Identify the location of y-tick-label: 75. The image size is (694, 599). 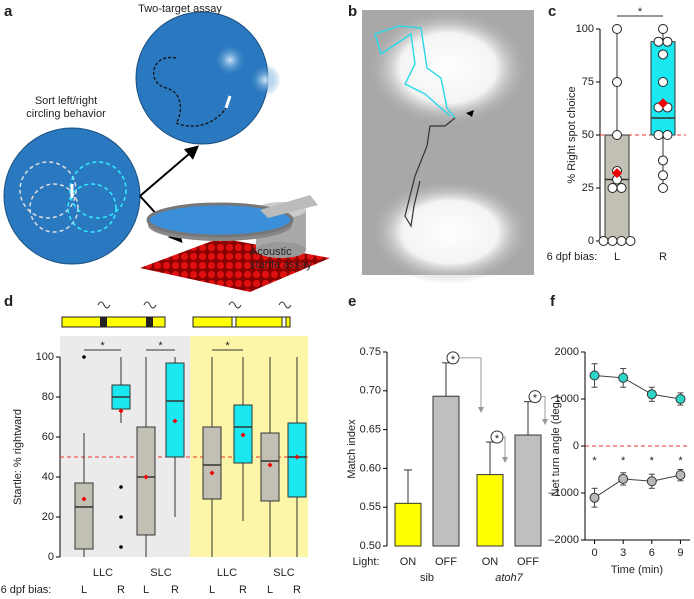
(588, 82).